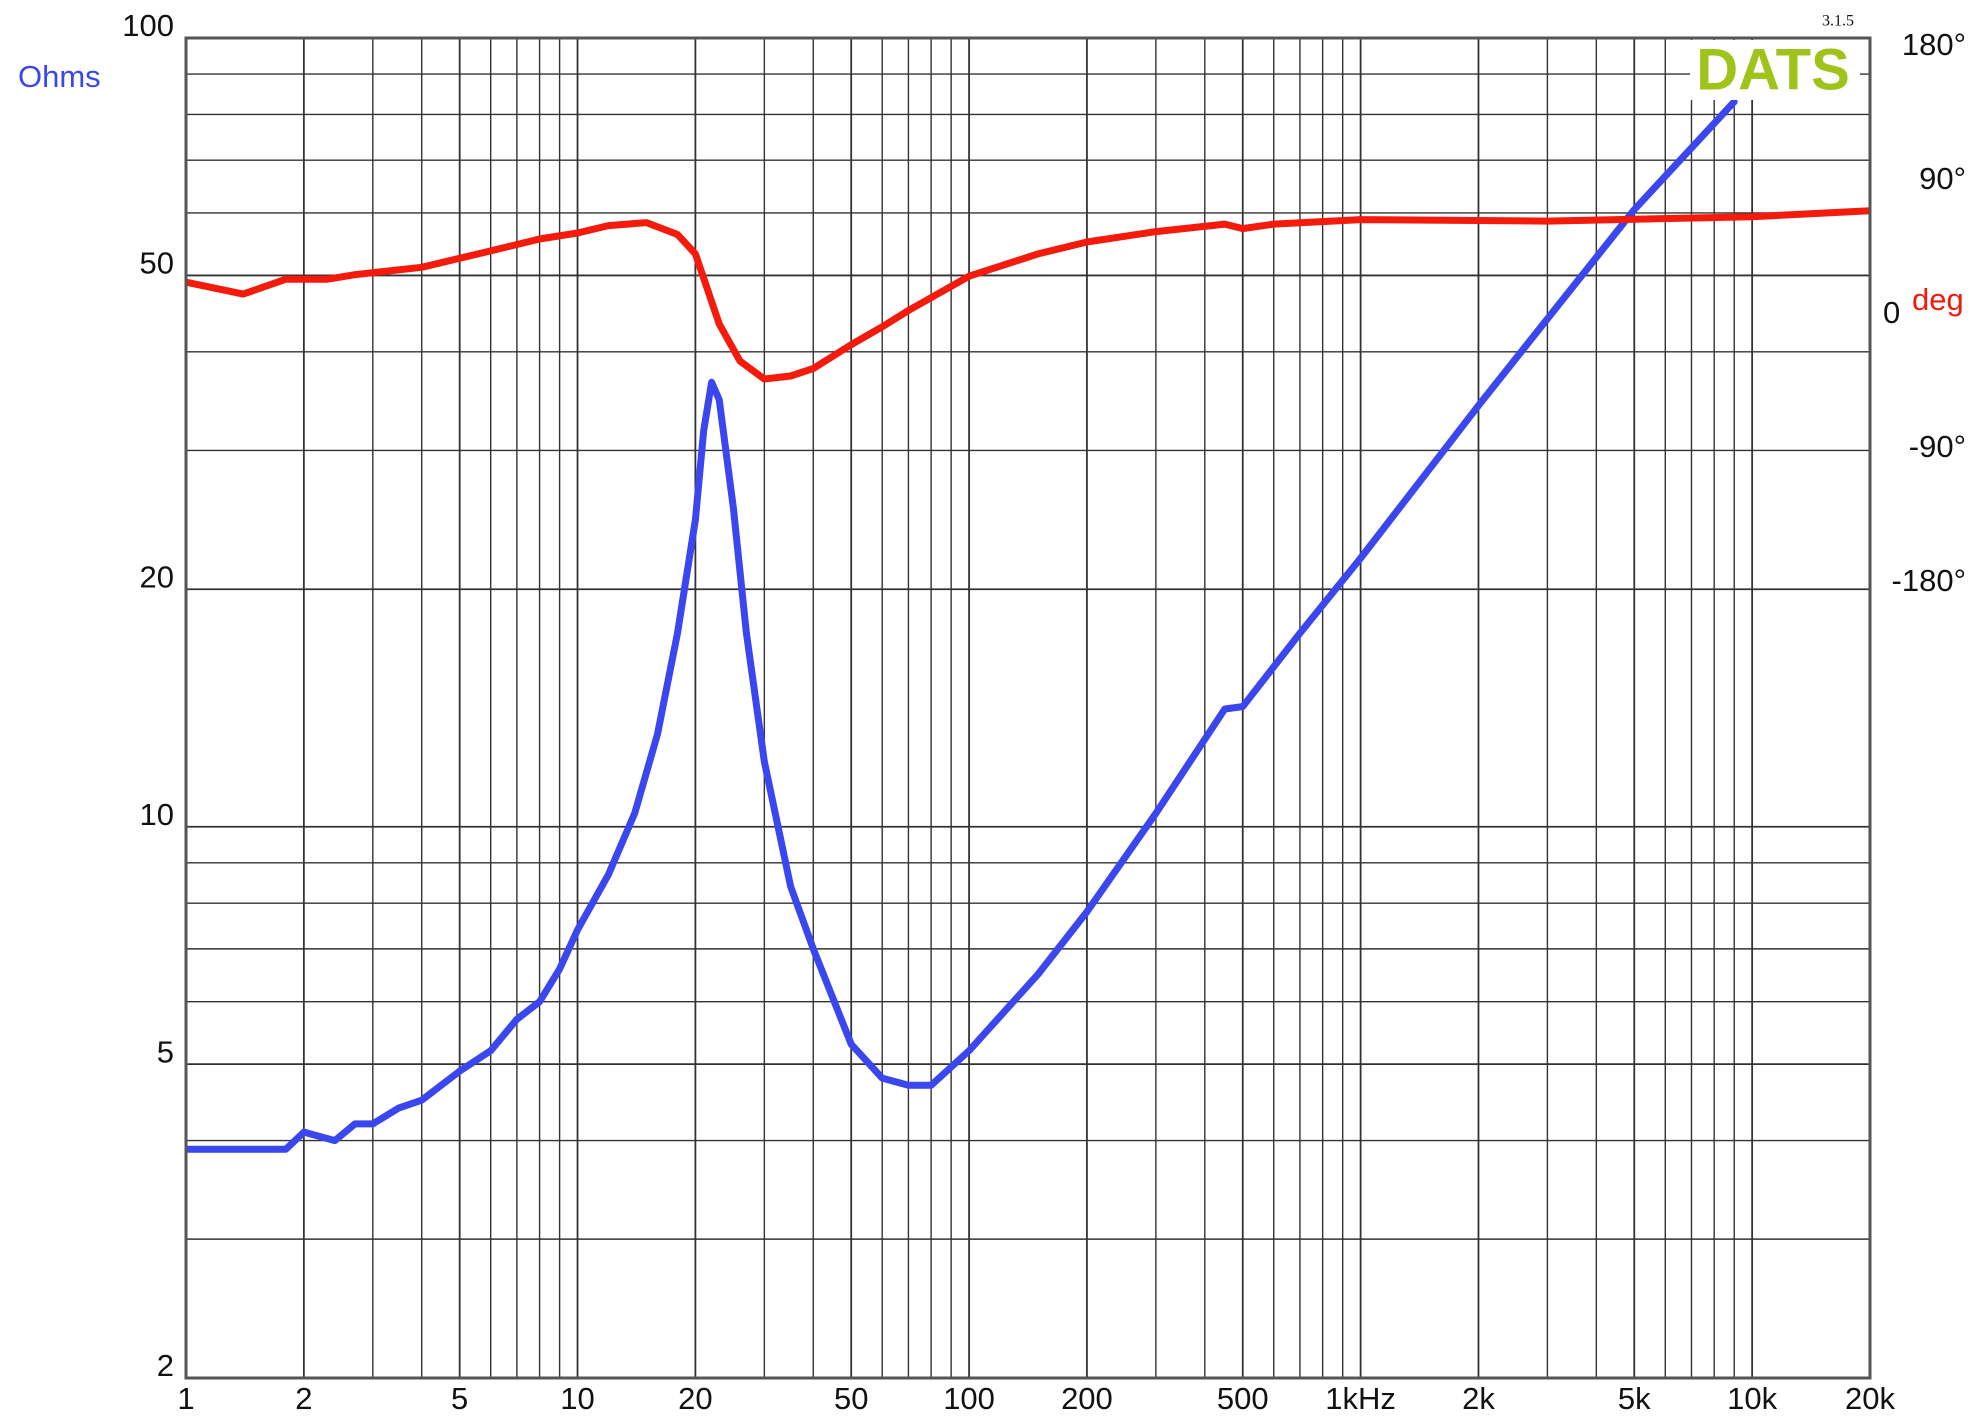 This screenshot has height=1425, width=1978. I want to click on y-tick-label: 100, so click(148, 25).